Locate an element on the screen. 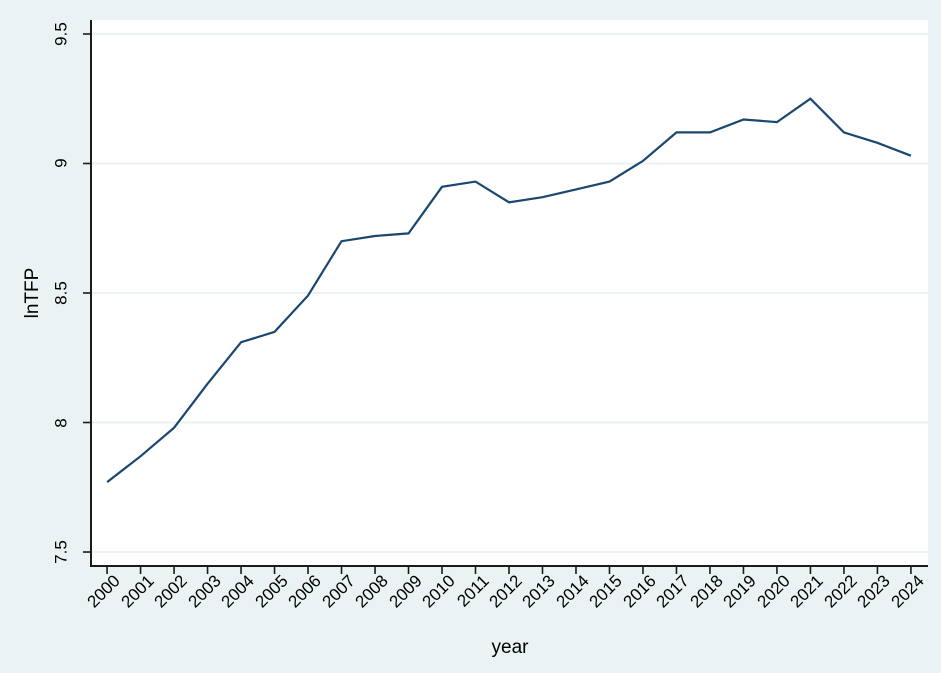 This screenshot has width=941, height=673. y-tick-label: 7.5 is located at coordinates (61, 552).